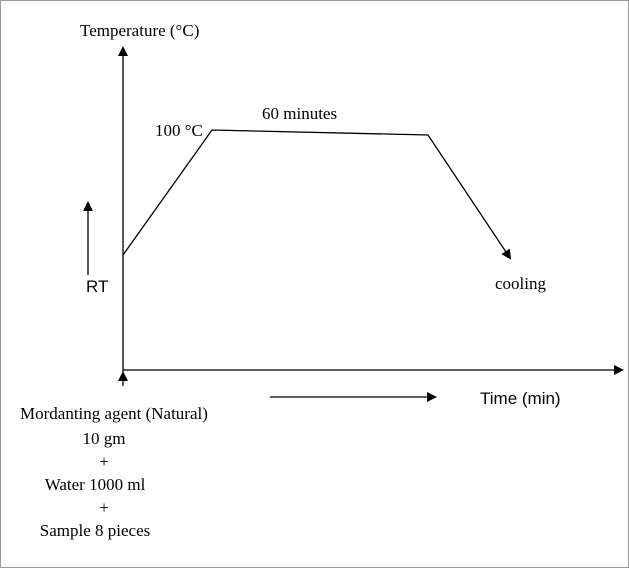  What do you see at coordinates (97, 286) in the screenshot?
I see `start-label: RT` at bounding box center [97, 286].